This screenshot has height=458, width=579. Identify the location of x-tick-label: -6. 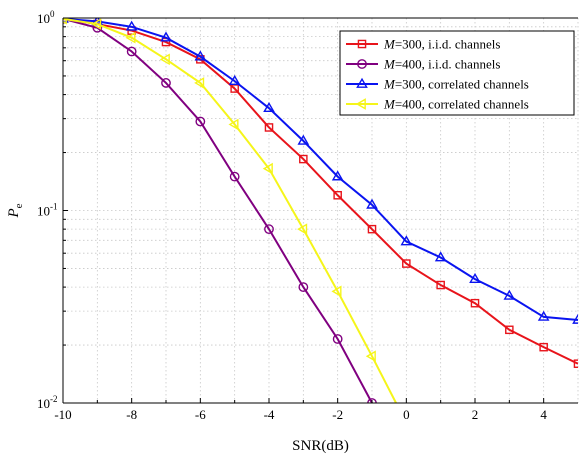
(200, 414).